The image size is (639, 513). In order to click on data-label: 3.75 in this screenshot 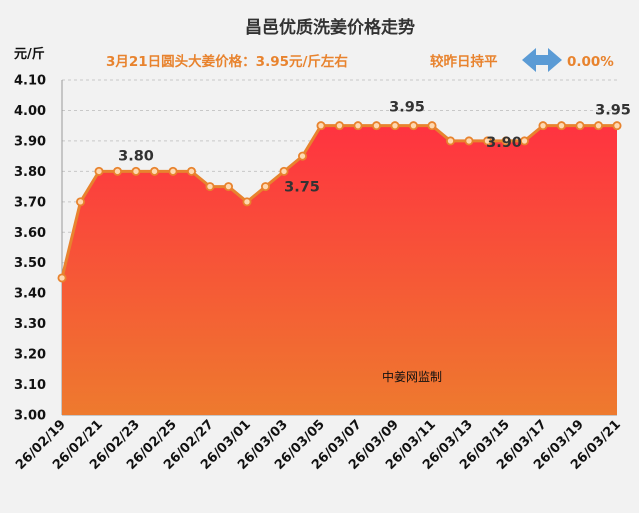, I will do `click(302, 187)`.